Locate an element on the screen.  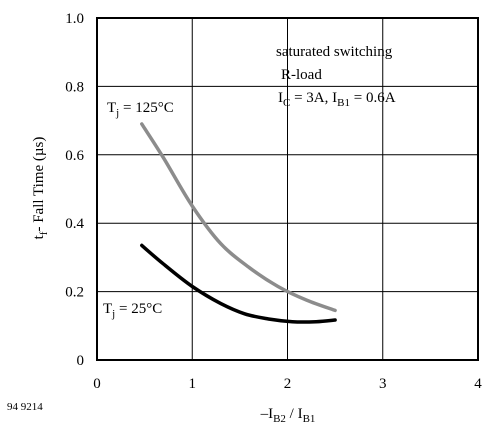
y-tick-label: 0.8 is located at coordinates (74, 87).